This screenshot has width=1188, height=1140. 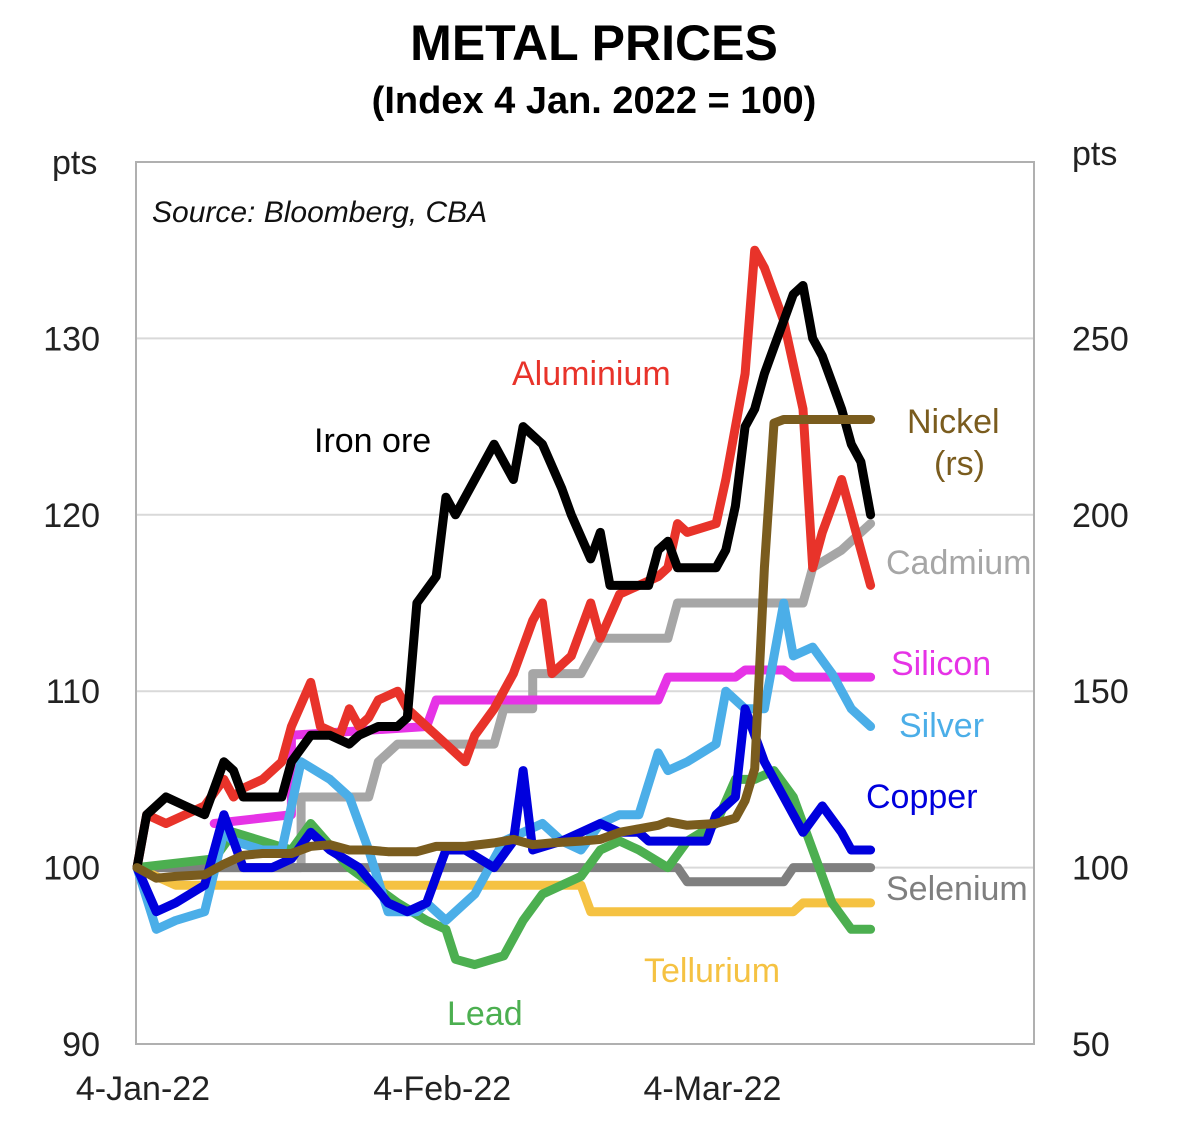 I want to click on y-left-tick-label: 90, so click(x=81, y=1045).